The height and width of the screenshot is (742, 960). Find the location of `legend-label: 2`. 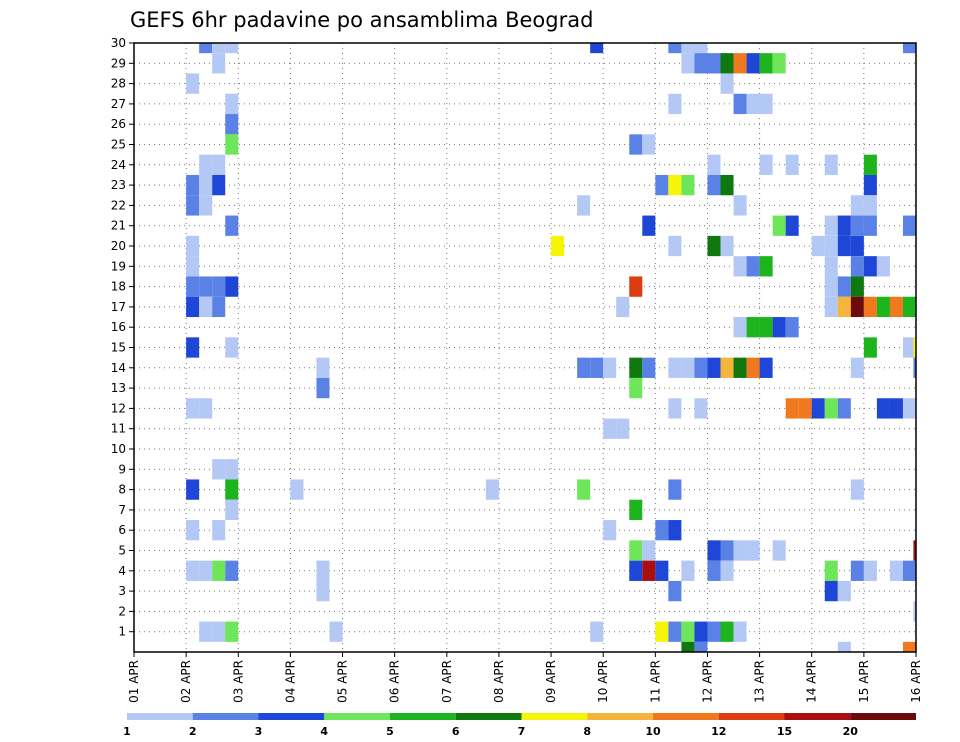

legend-label: 2 is located at coordinates (193, 731).